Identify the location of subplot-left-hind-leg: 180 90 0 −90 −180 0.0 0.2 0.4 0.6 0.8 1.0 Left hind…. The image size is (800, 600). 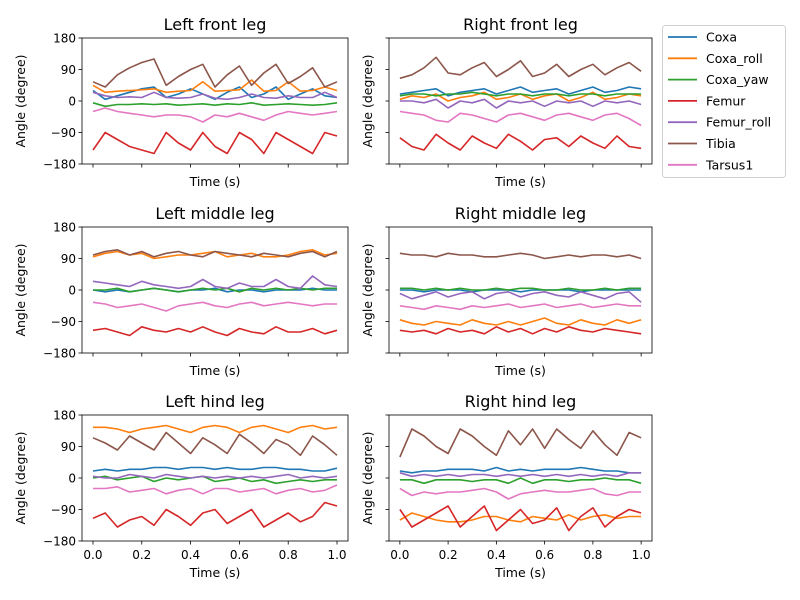
(181, 486).